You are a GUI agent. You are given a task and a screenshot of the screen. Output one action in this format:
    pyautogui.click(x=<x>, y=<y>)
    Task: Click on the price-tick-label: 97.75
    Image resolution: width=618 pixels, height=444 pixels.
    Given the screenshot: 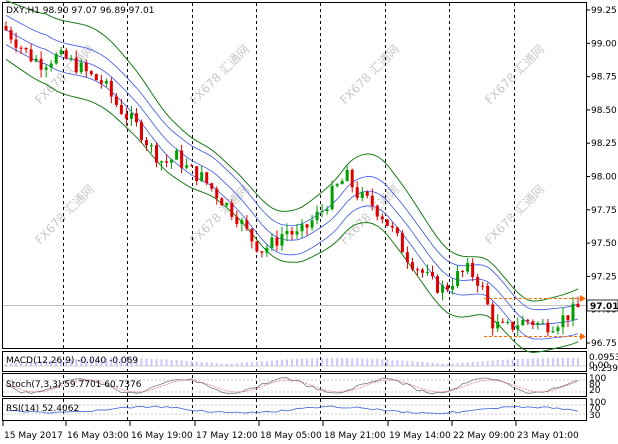 What is the action you would take?
    pyautogui.click(x=604, y=211)
    